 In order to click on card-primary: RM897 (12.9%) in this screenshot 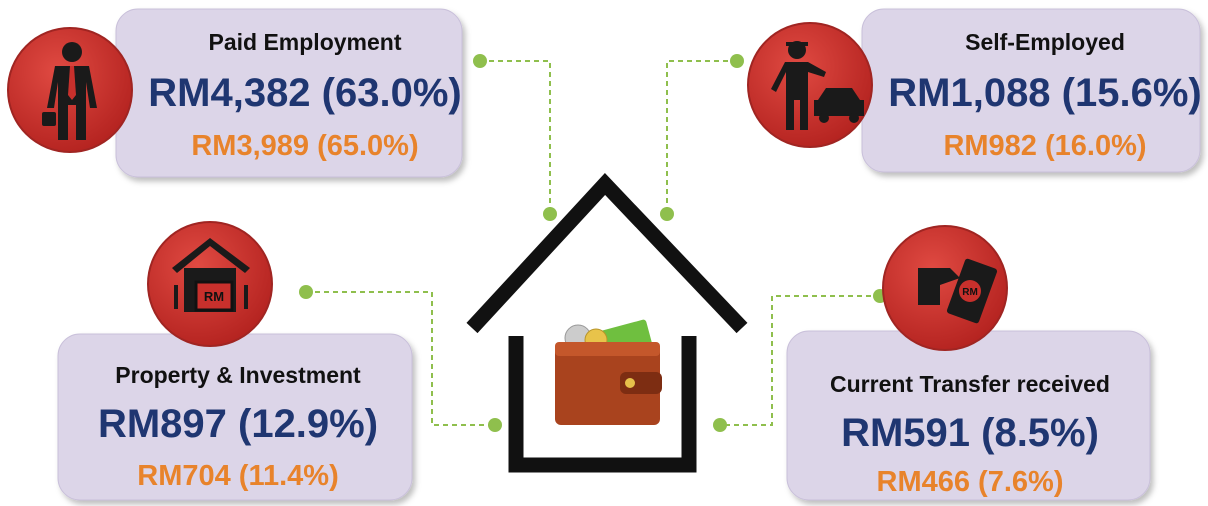, I will do `click(238, 424)`.